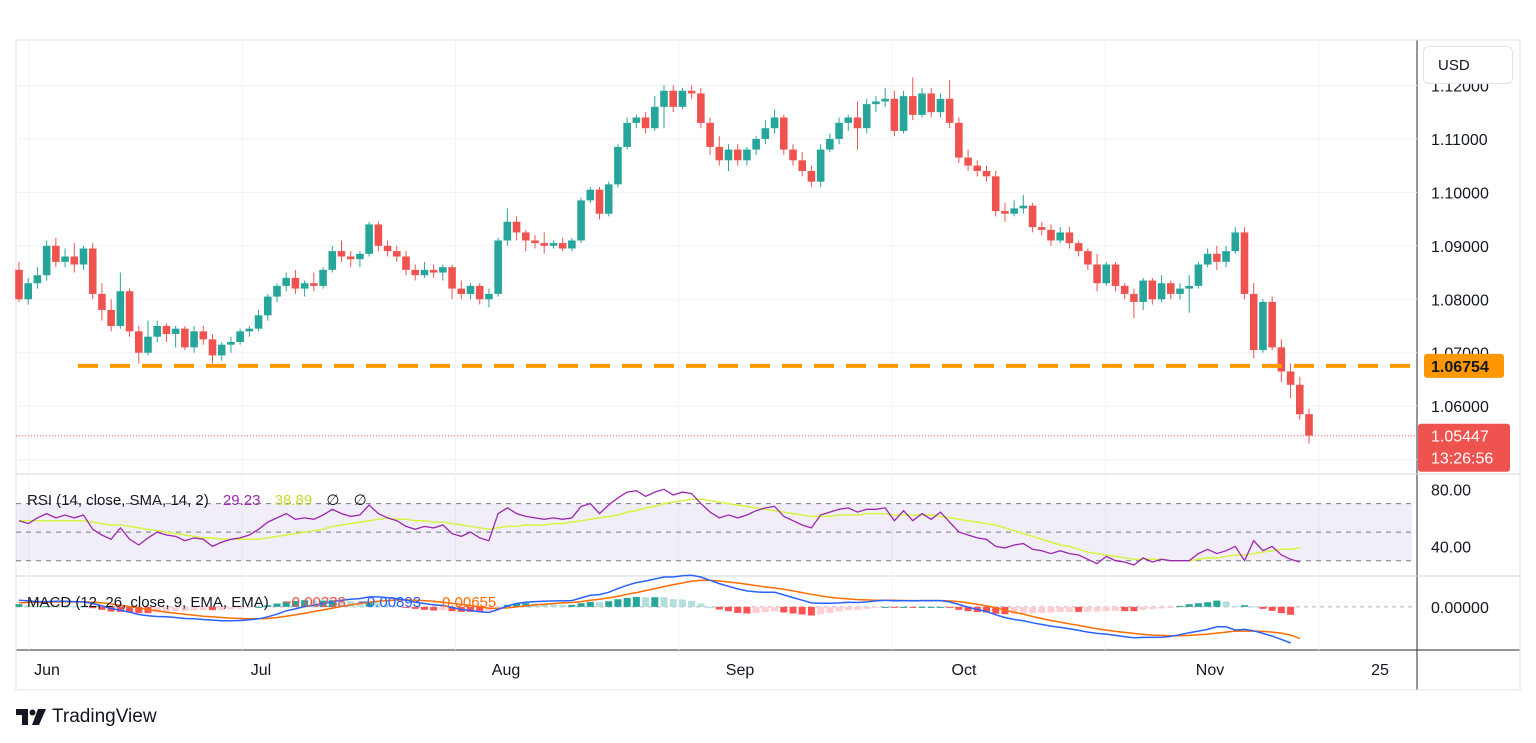  I want to click on currency-selector: USD, so click(1468, 65).